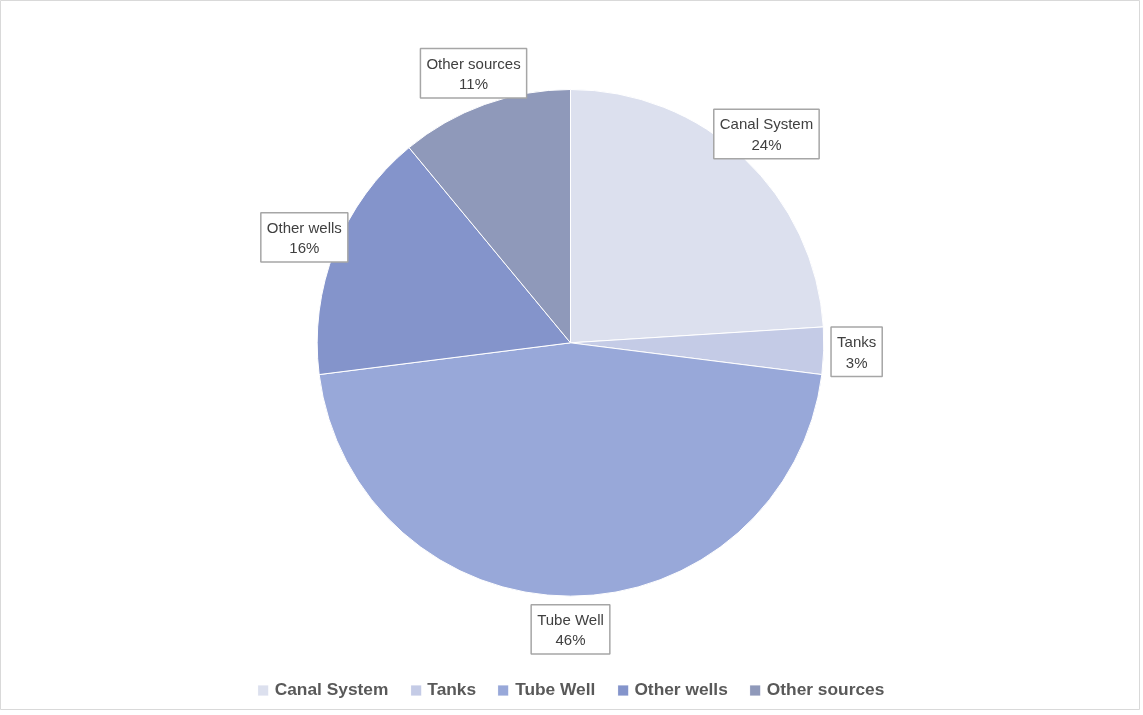 The width and height of the screenshot is (1143, 715). Describe the element at coordinates (681, 689) in the screenshot. I see `legend-label: Other wells` at that location.